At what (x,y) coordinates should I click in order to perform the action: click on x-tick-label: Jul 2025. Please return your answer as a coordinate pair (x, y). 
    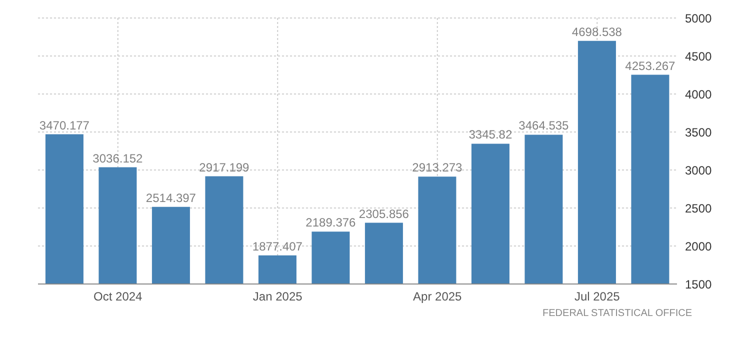
    Looking at the image, I should click on (597, 297).